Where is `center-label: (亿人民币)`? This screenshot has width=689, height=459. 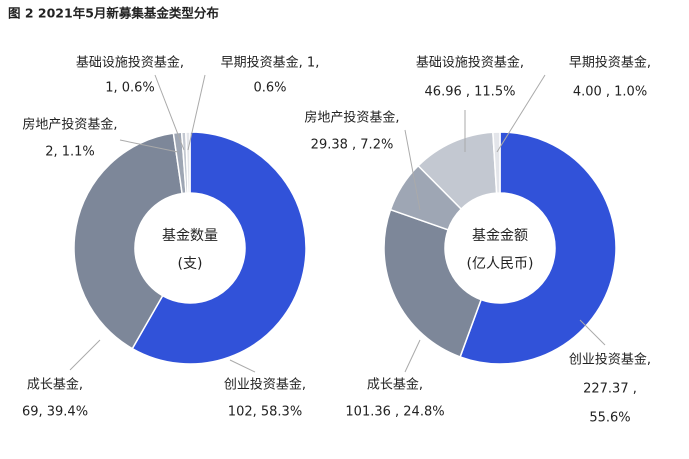 center-label: (亿人民币) is located at coordinates (500, 264).